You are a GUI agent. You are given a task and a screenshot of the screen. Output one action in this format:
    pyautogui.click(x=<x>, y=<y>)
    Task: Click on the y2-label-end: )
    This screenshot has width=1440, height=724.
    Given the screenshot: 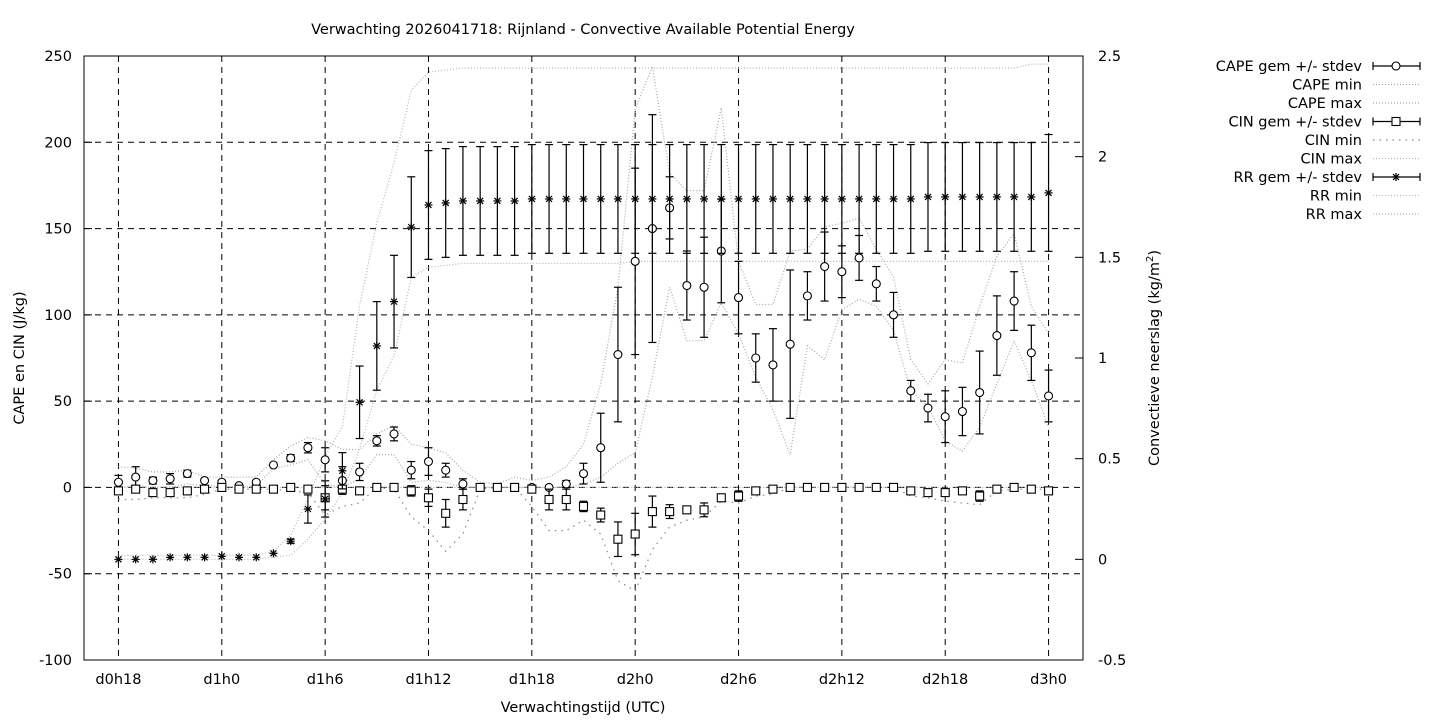 What is the action you would take?
    pyautogui.click(x=1155, y=253)
    